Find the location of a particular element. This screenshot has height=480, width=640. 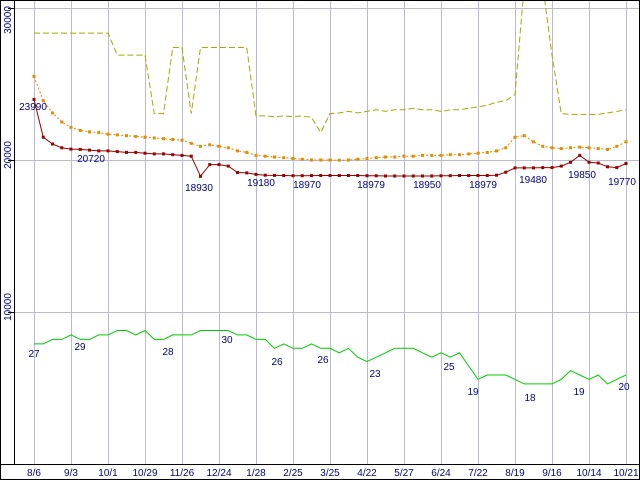

x-tick-label: 10/14 is located at coordinates (588, 473).